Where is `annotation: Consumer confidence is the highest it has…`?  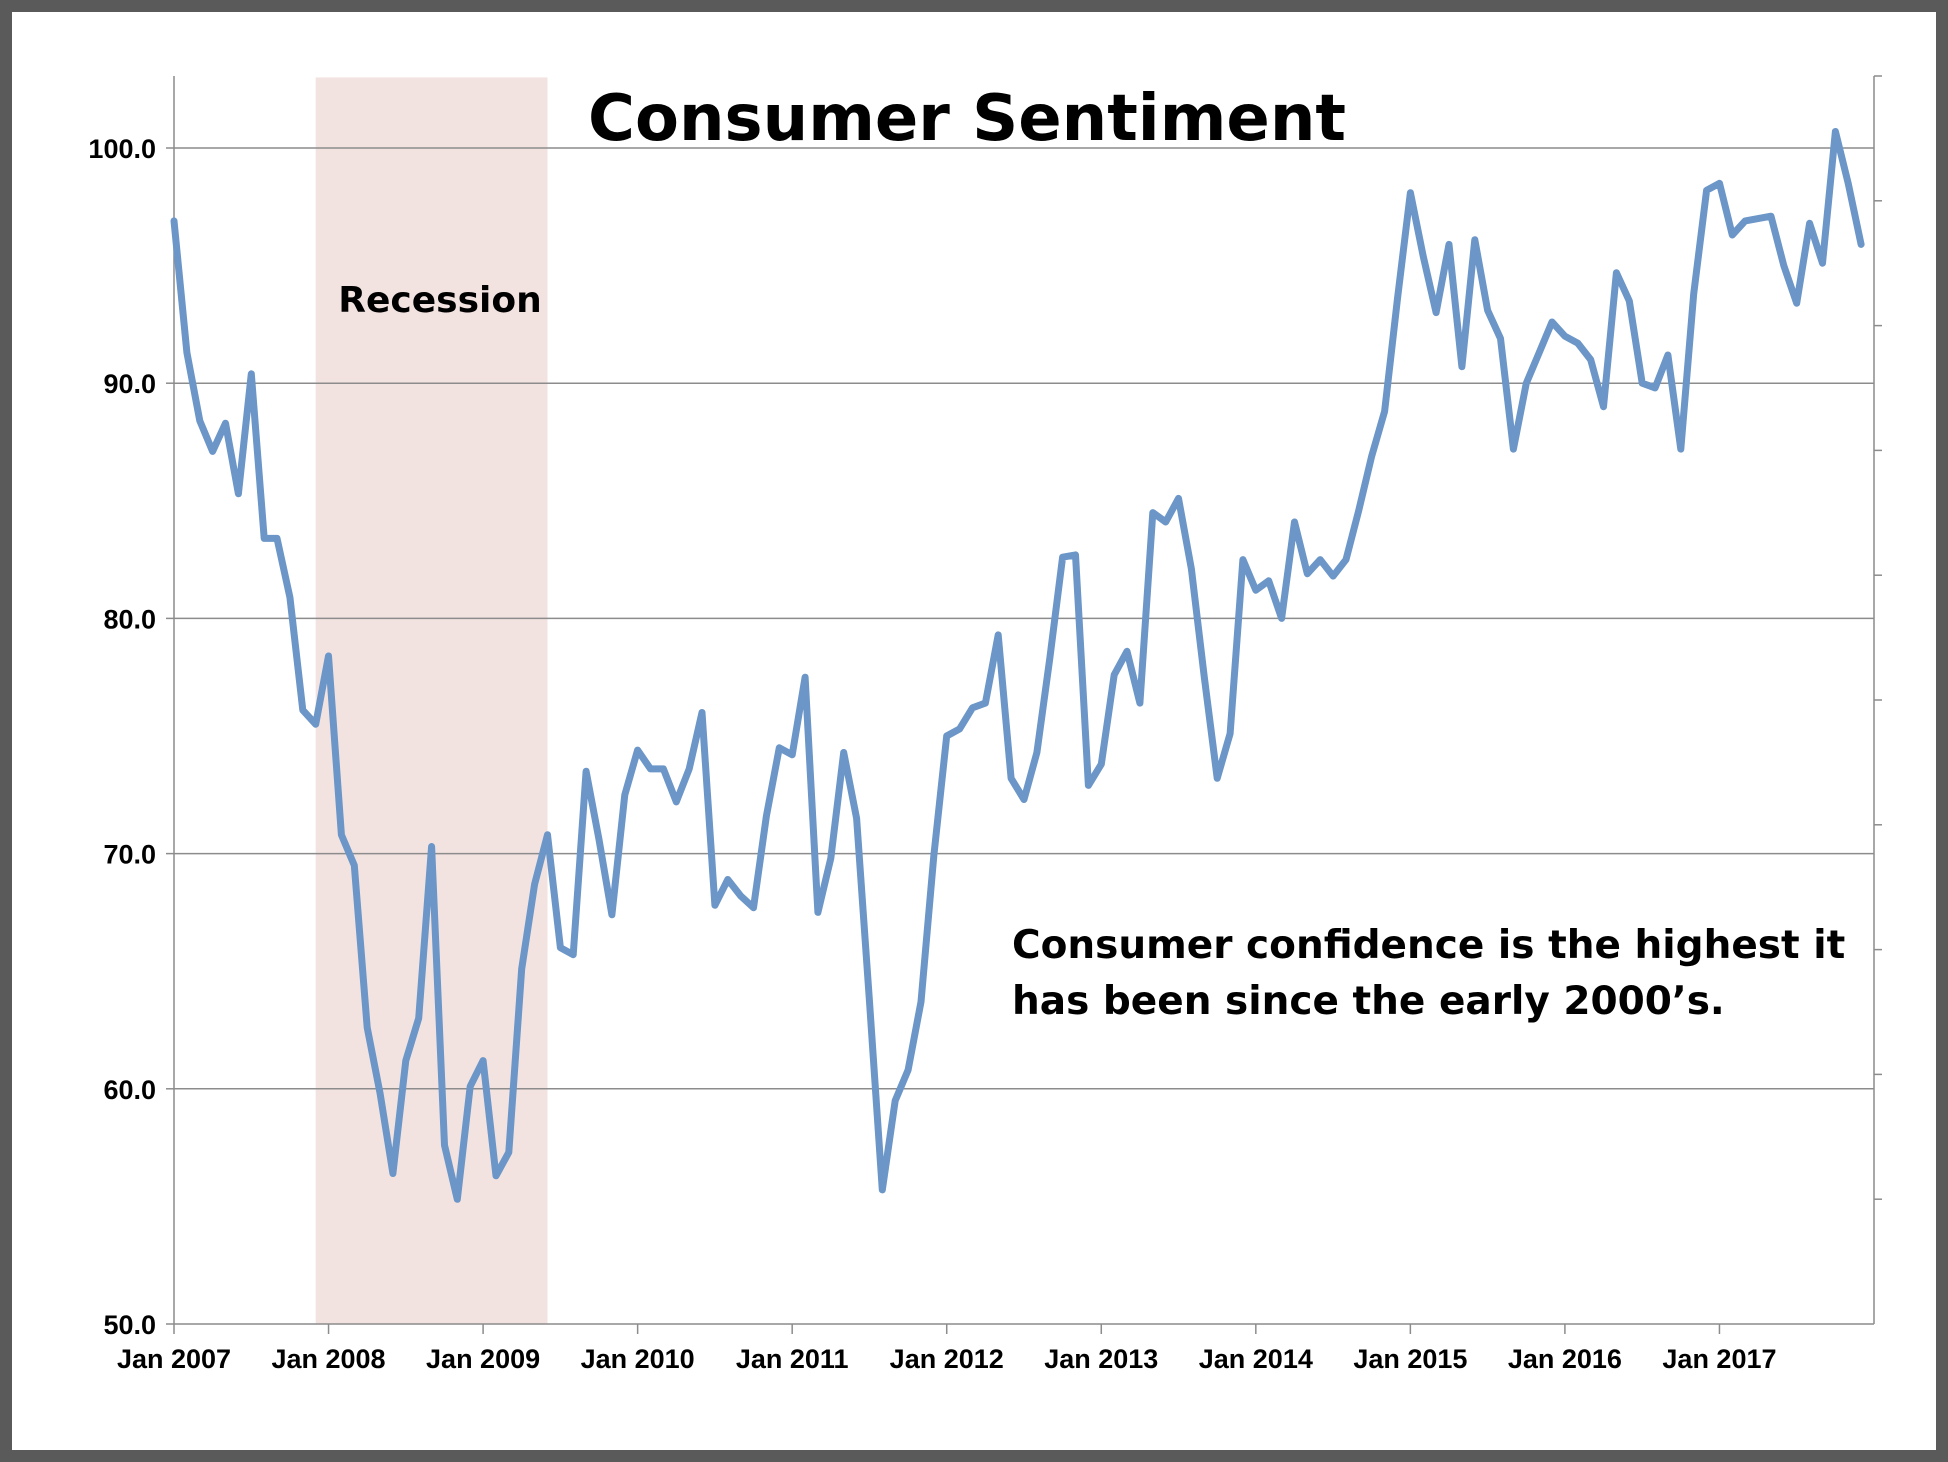
annotation: Consumer confidence is the highest it has… is located at coordinates (1428, 973).